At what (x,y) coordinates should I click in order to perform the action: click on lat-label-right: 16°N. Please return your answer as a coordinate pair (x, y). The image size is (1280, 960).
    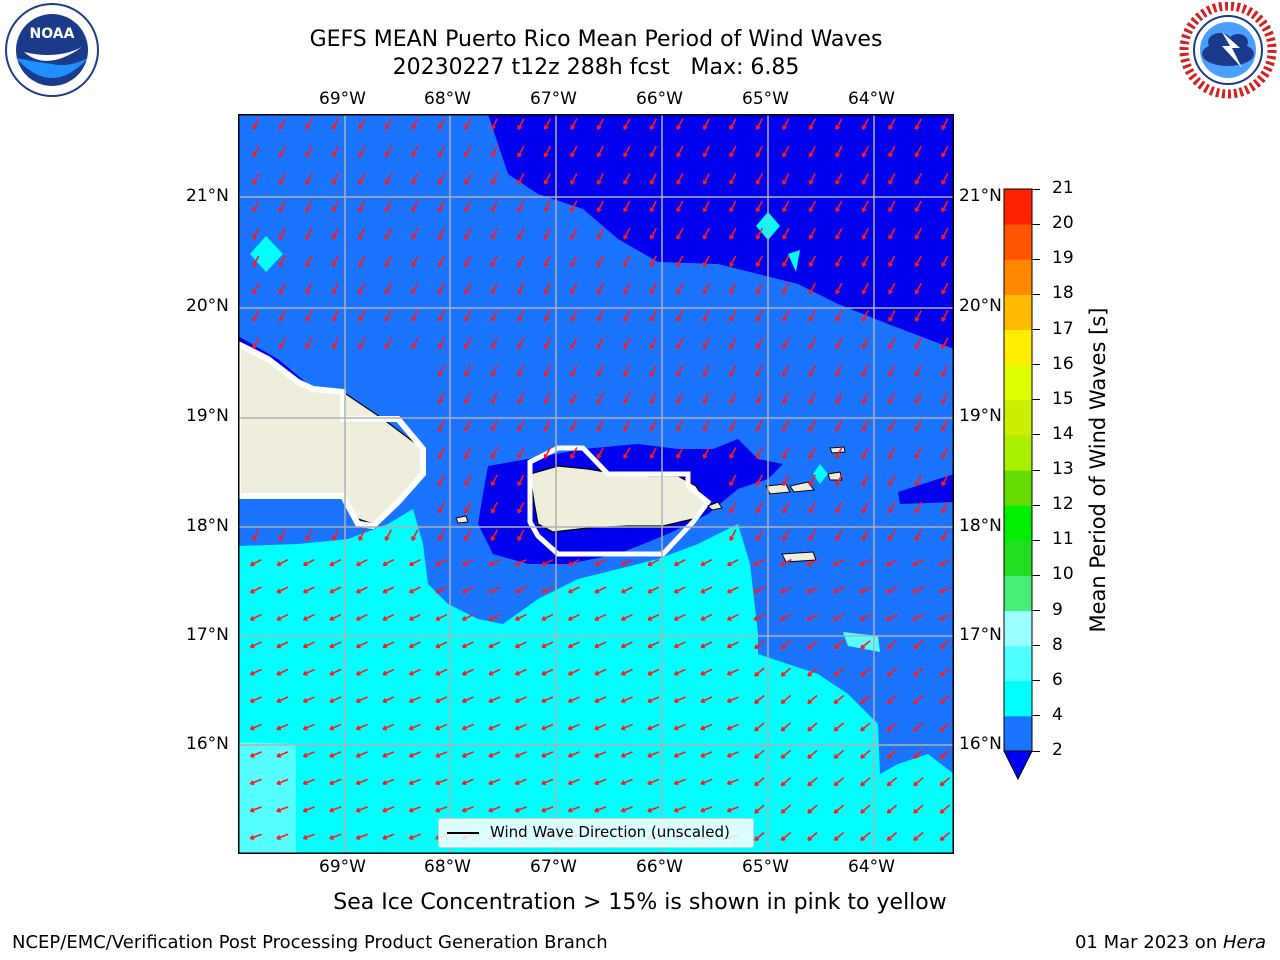
    Looking at the image, I should click on (980, 744).